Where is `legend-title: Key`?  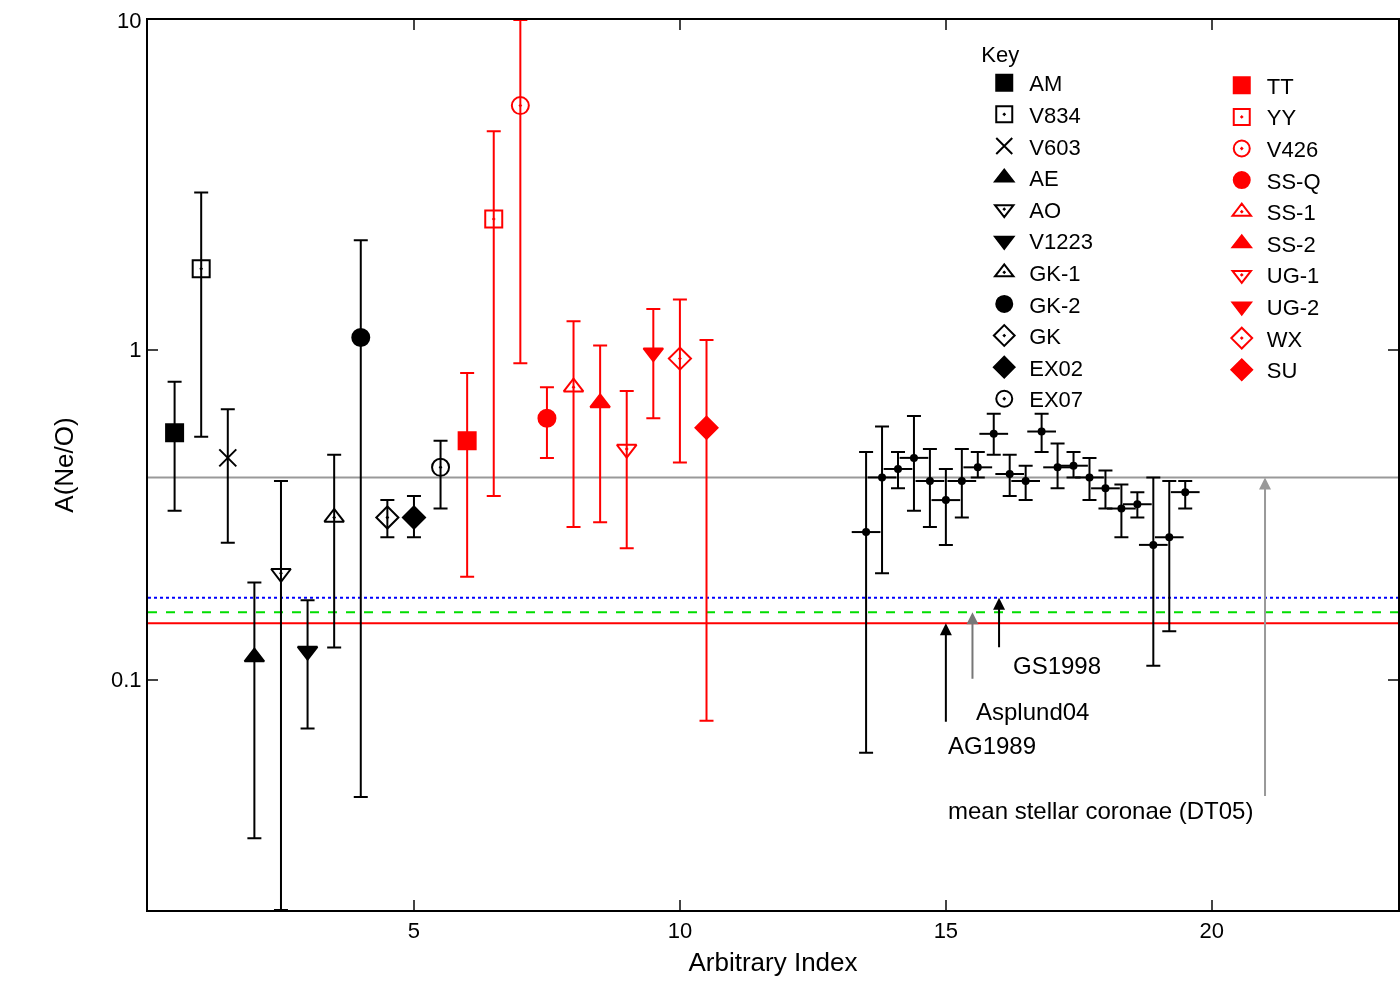 legend-title: Key is located at coordinates (1000, 54).